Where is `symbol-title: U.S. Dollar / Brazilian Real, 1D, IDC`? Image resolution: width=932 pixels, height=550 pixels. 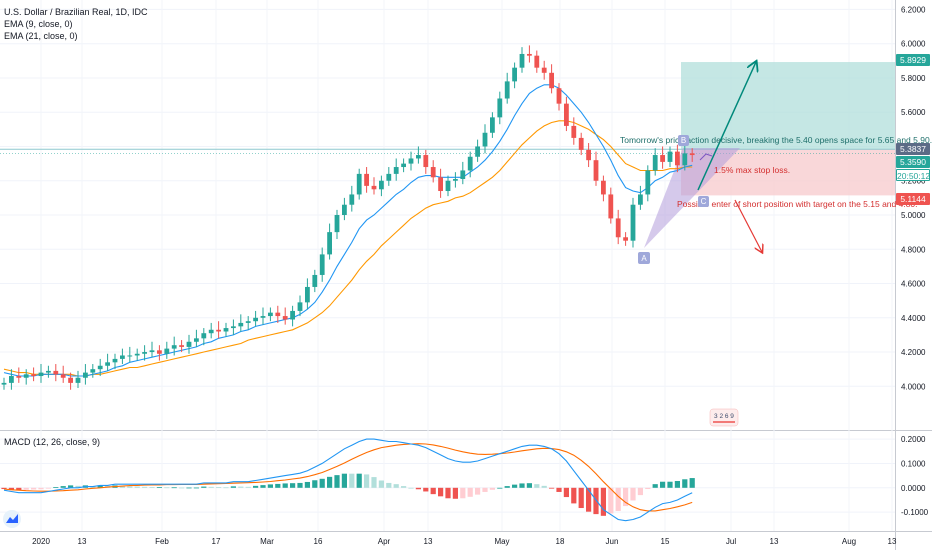
symbol-title: U.S. Dollar / Brazilian Real, 1D, IDC is located at coordinates (76, 12).